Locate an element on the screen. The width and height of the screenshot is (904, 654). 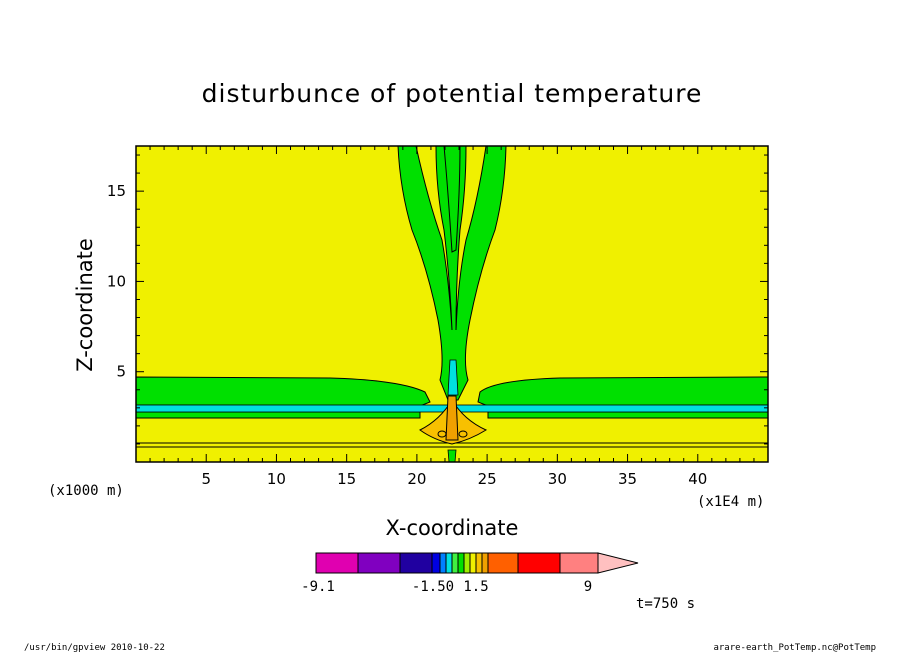
contour-plume-channel-left is located at coordinates (434, 238).